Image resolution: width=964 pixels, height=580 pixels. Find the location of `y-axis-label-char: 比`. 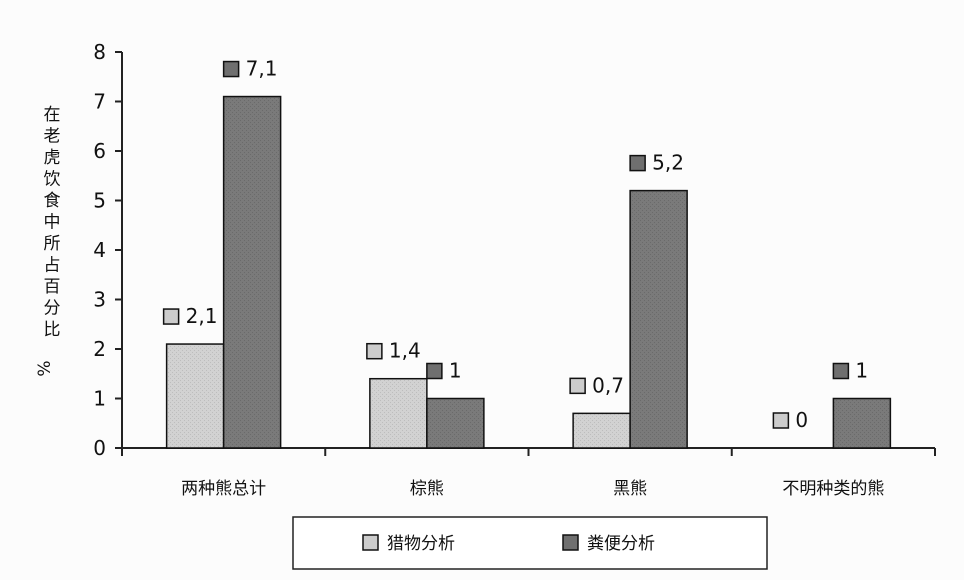

y-axis-label-char: 比 is located at coordinates (52, 330).